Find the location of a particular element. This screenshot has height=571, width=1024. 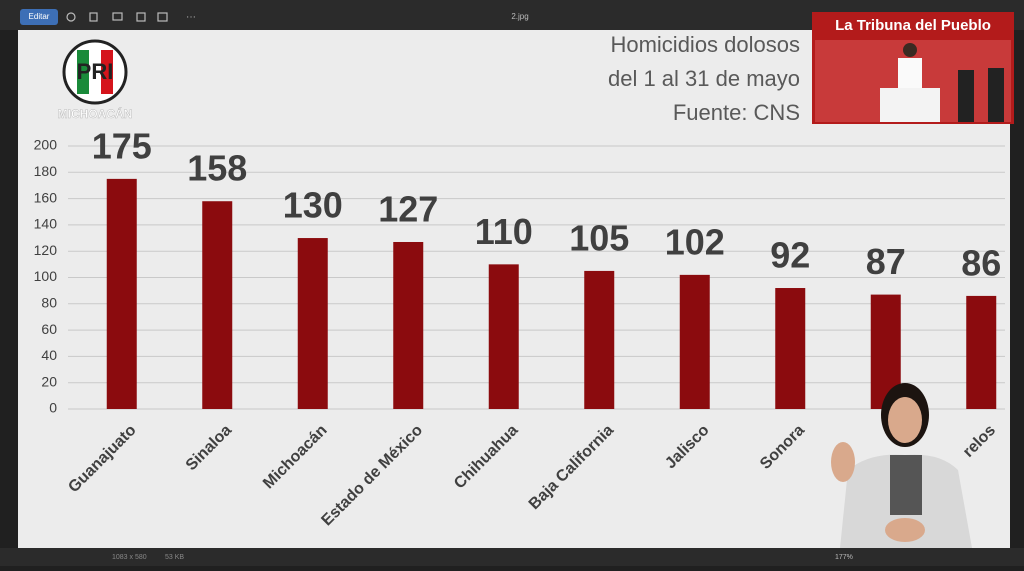

sign-interpreter is located at coordinates (901, 465).